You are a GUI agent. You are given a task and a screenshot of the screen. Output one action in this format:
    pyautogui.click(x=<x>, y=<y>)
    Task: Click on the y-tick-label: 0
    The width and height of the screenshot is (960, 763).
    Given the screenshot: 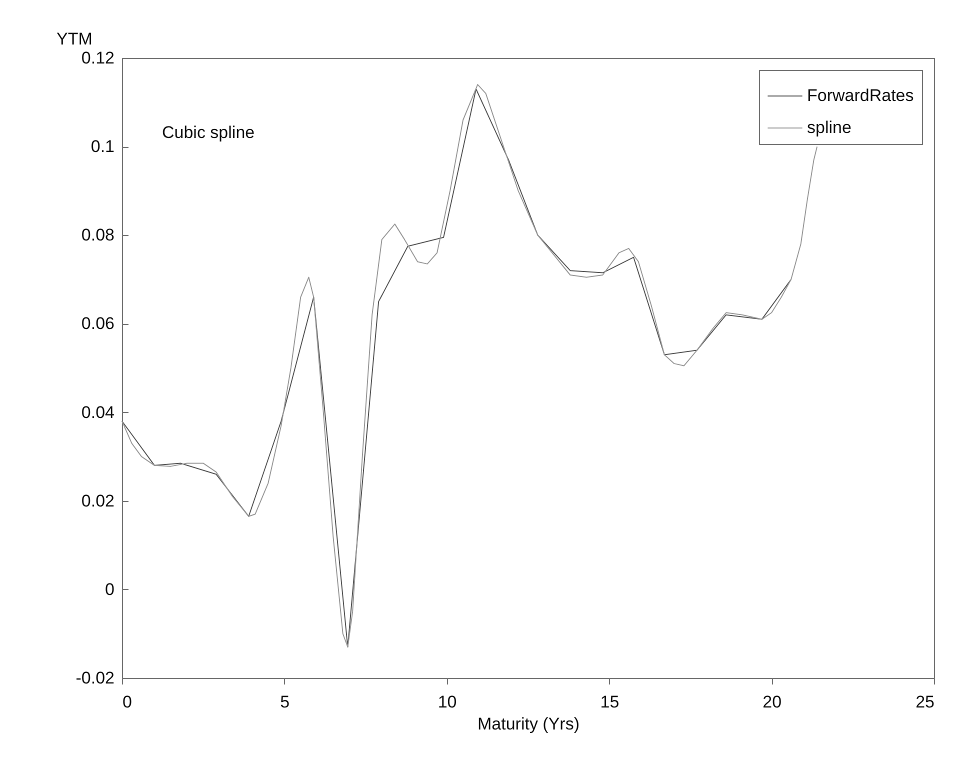 What is the action you would take?
    pyautogui.click(x=109, y=589)
    